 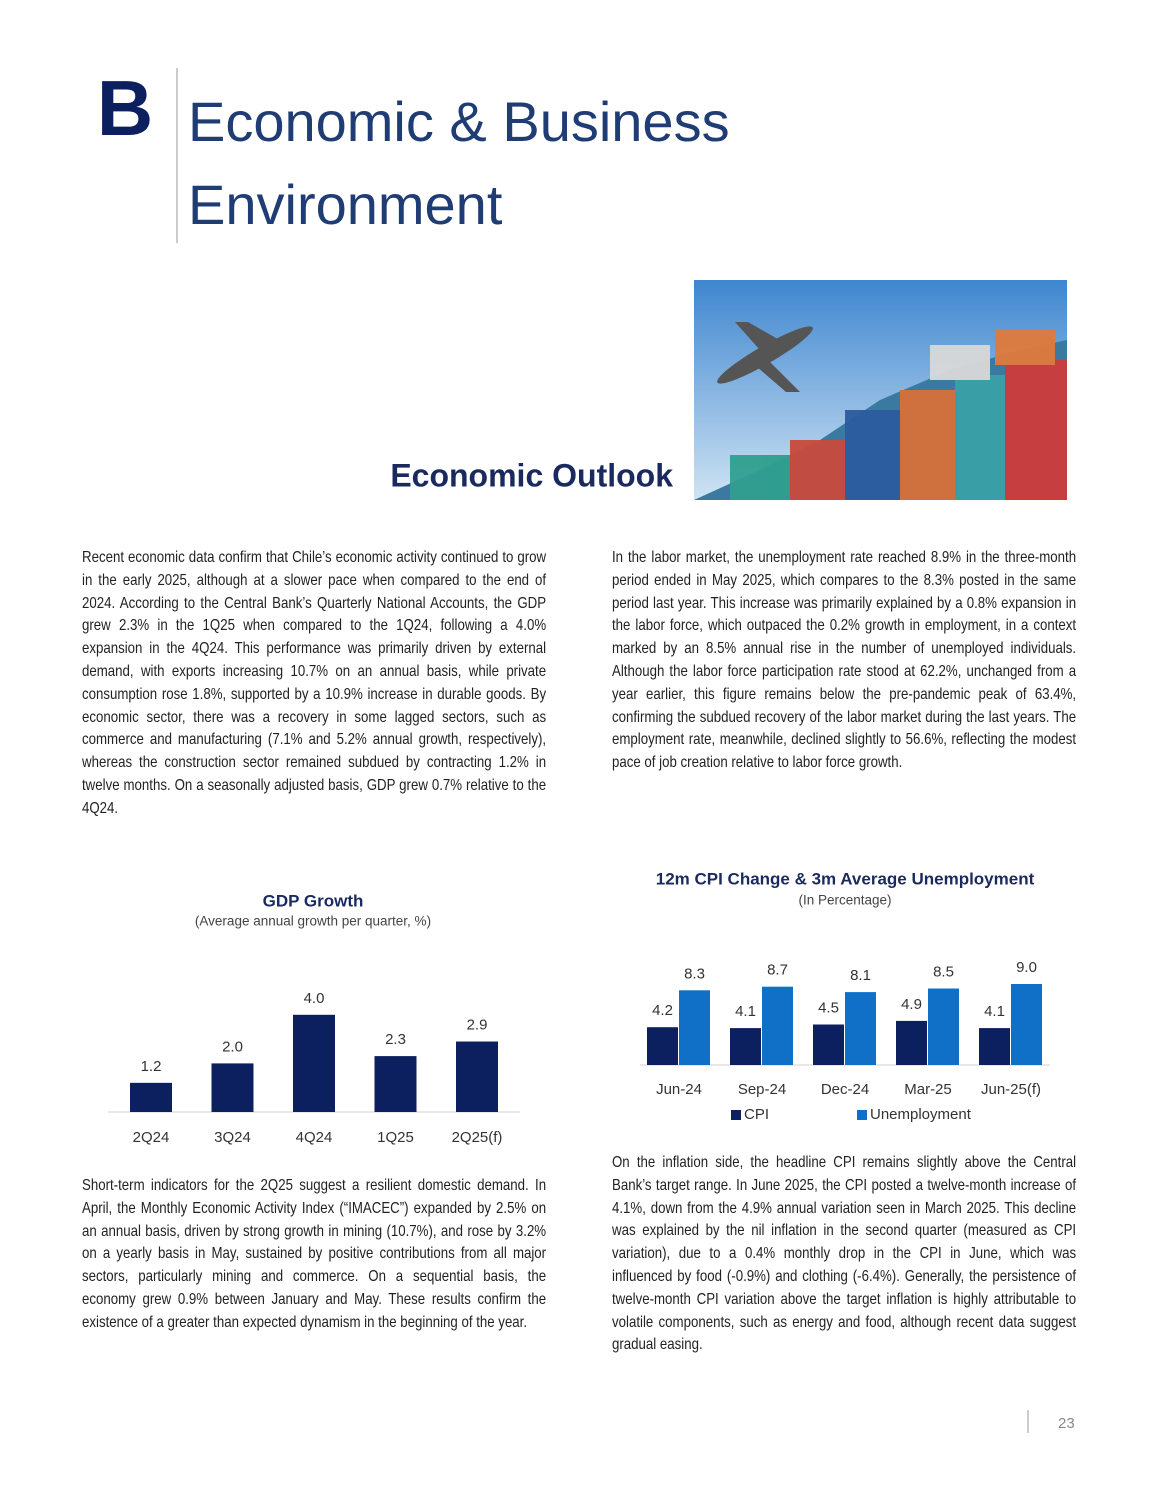 What do you see at coordinates (531, 475) in the screenshot?
I see `section-title: Economic Outlook` at bounding box center [531, 475].